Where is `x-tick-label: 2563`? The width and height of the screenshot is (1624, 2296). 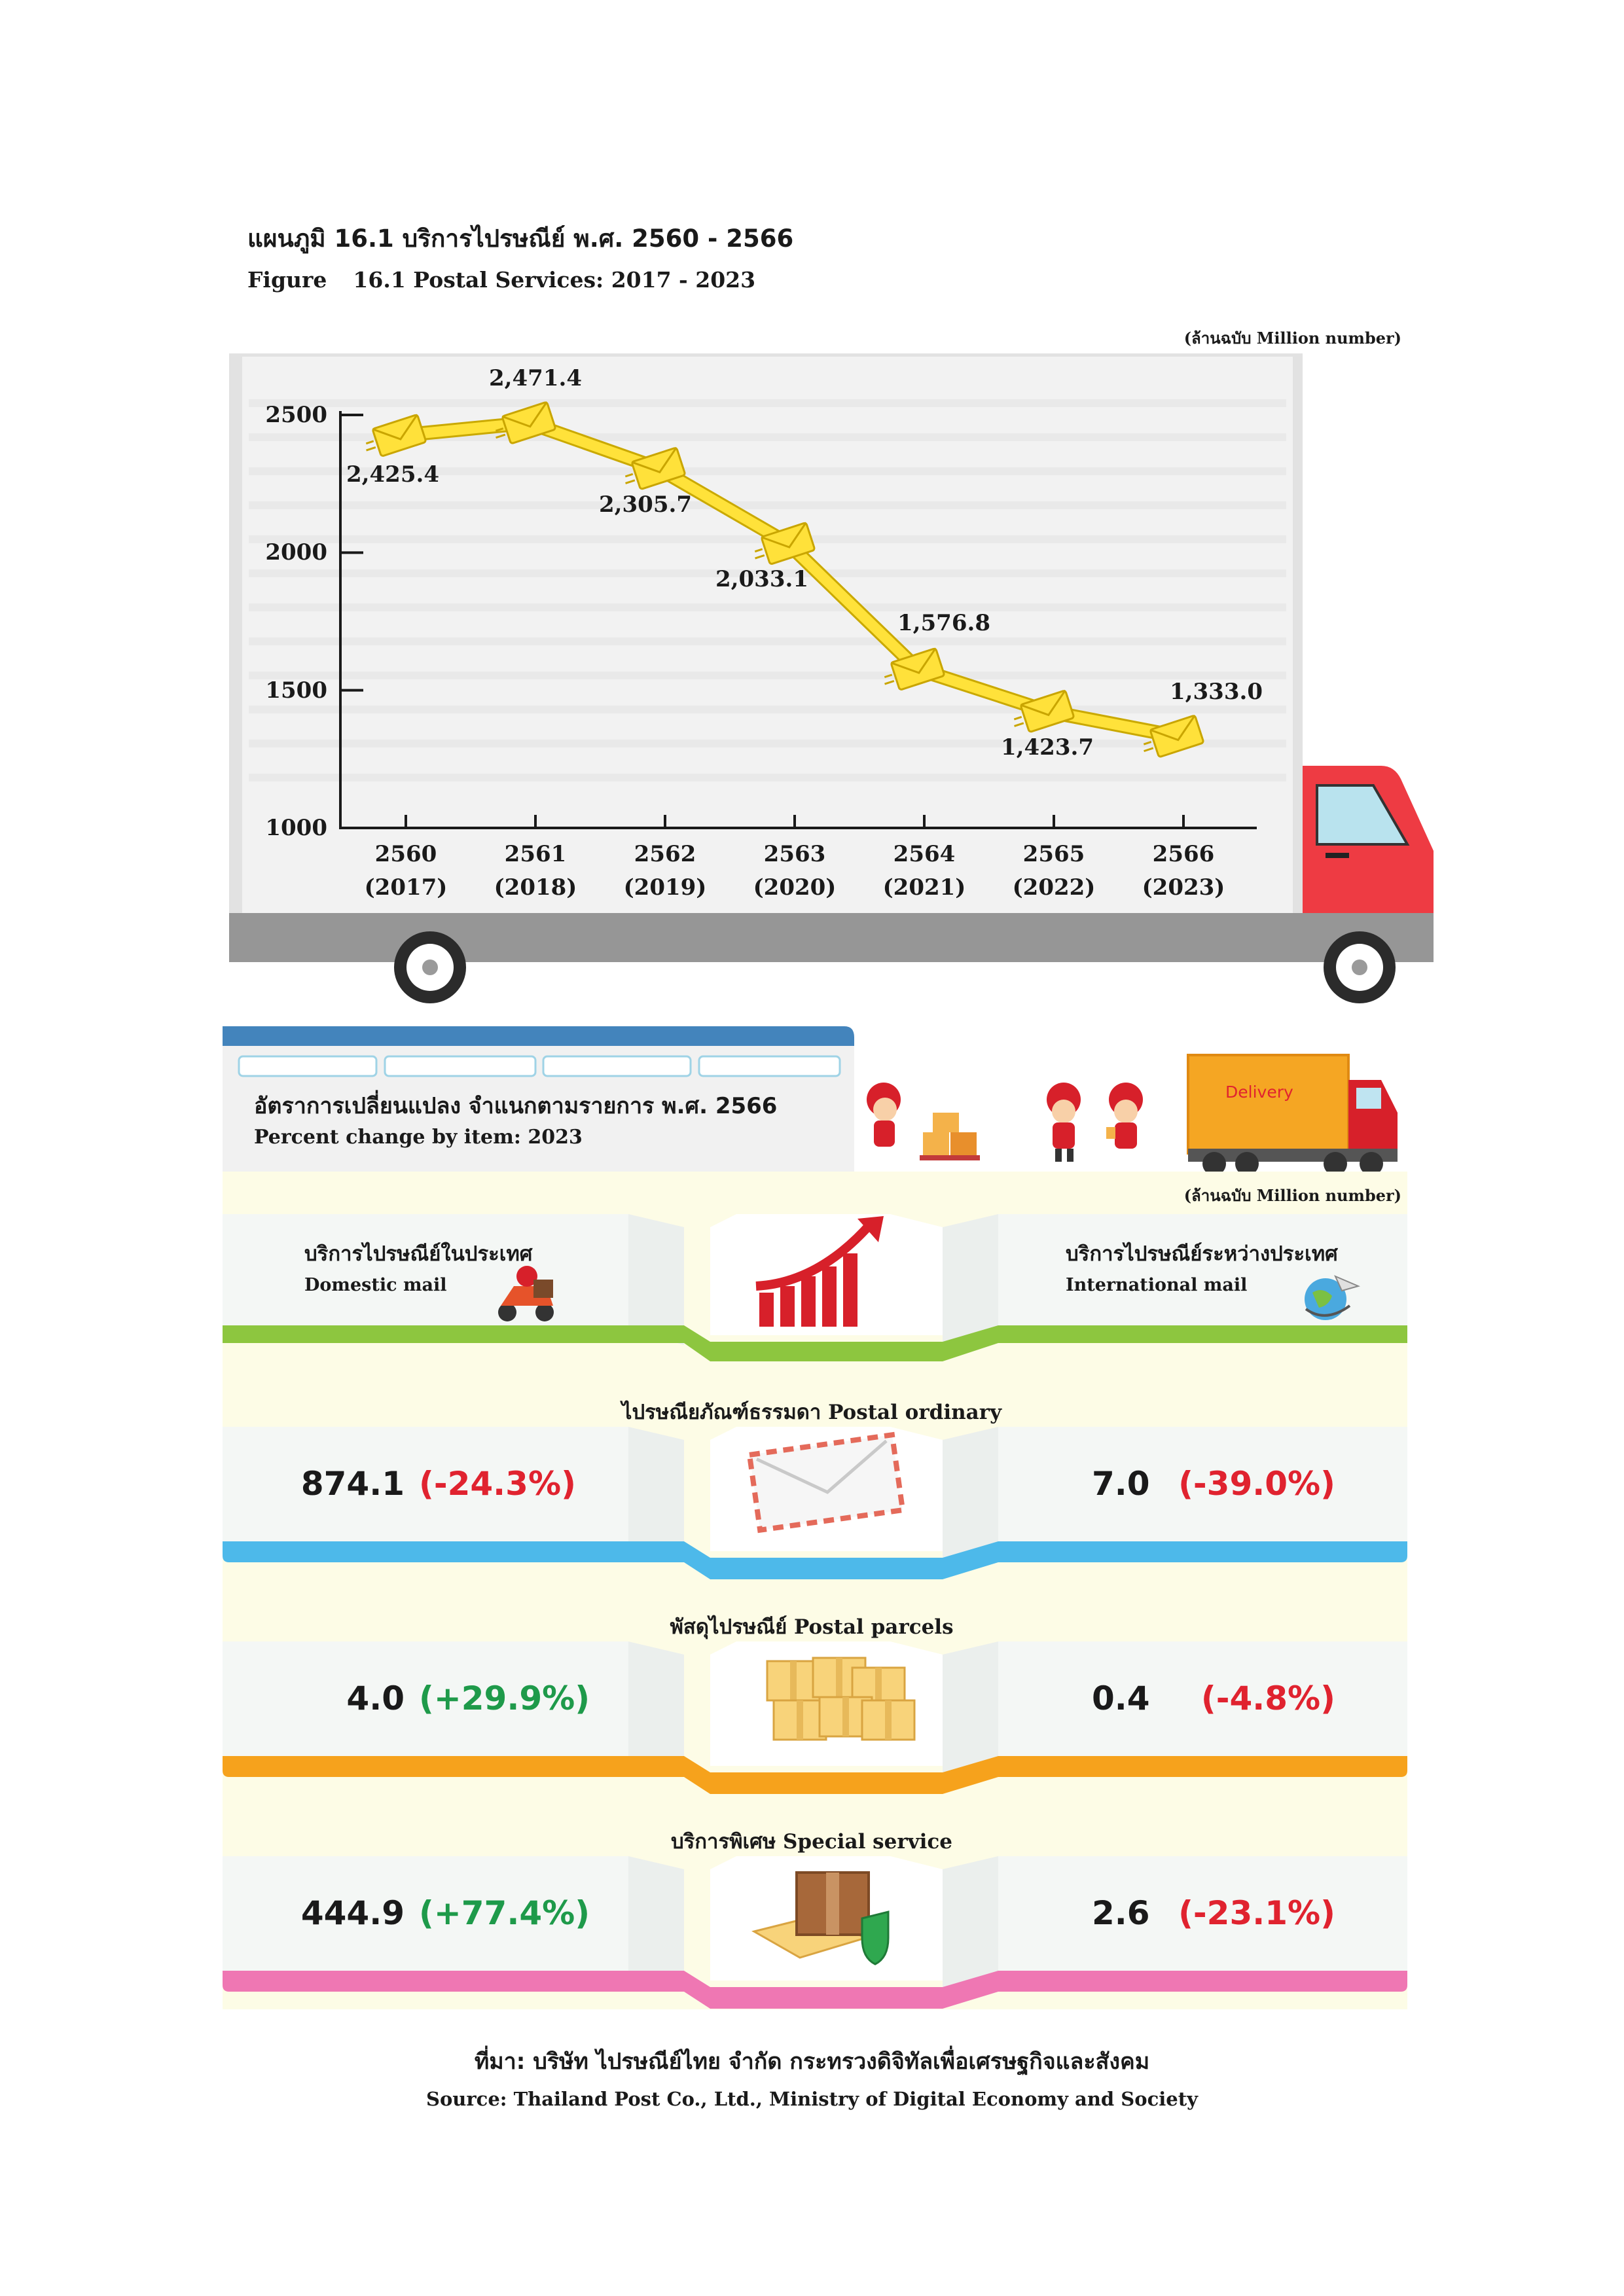
x-tick-label: 2563 is located at coordinates (794, 854).